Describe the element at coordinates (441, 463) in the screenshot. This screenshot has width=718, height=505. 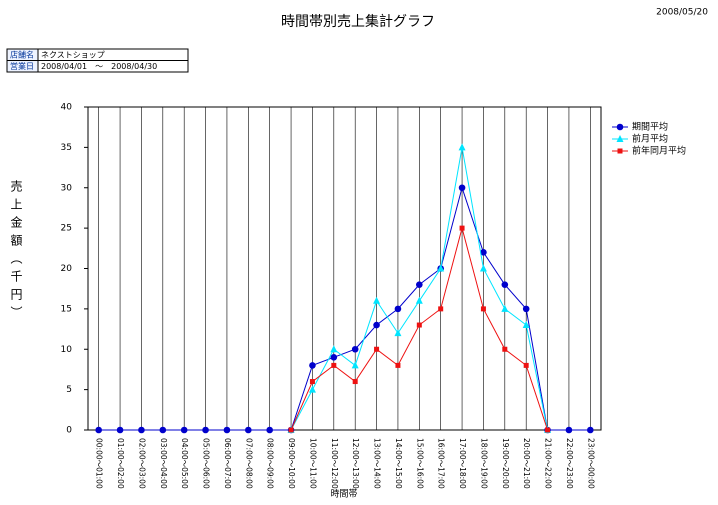
I see `x-tick-label: 16:00～17:00` at that location.